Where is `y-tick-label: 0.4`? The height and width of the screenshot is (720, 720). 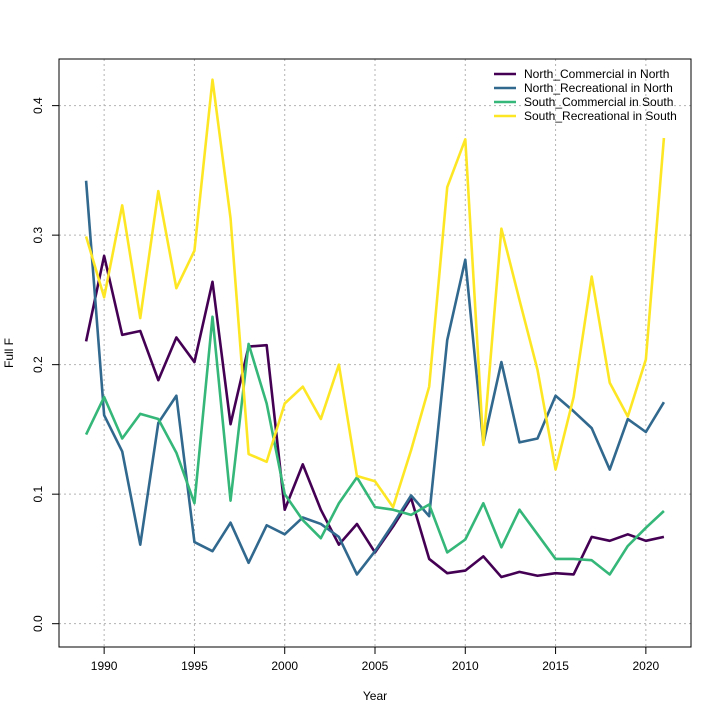
y-tick-label: 0.4 is located at coordinates (38, 105).